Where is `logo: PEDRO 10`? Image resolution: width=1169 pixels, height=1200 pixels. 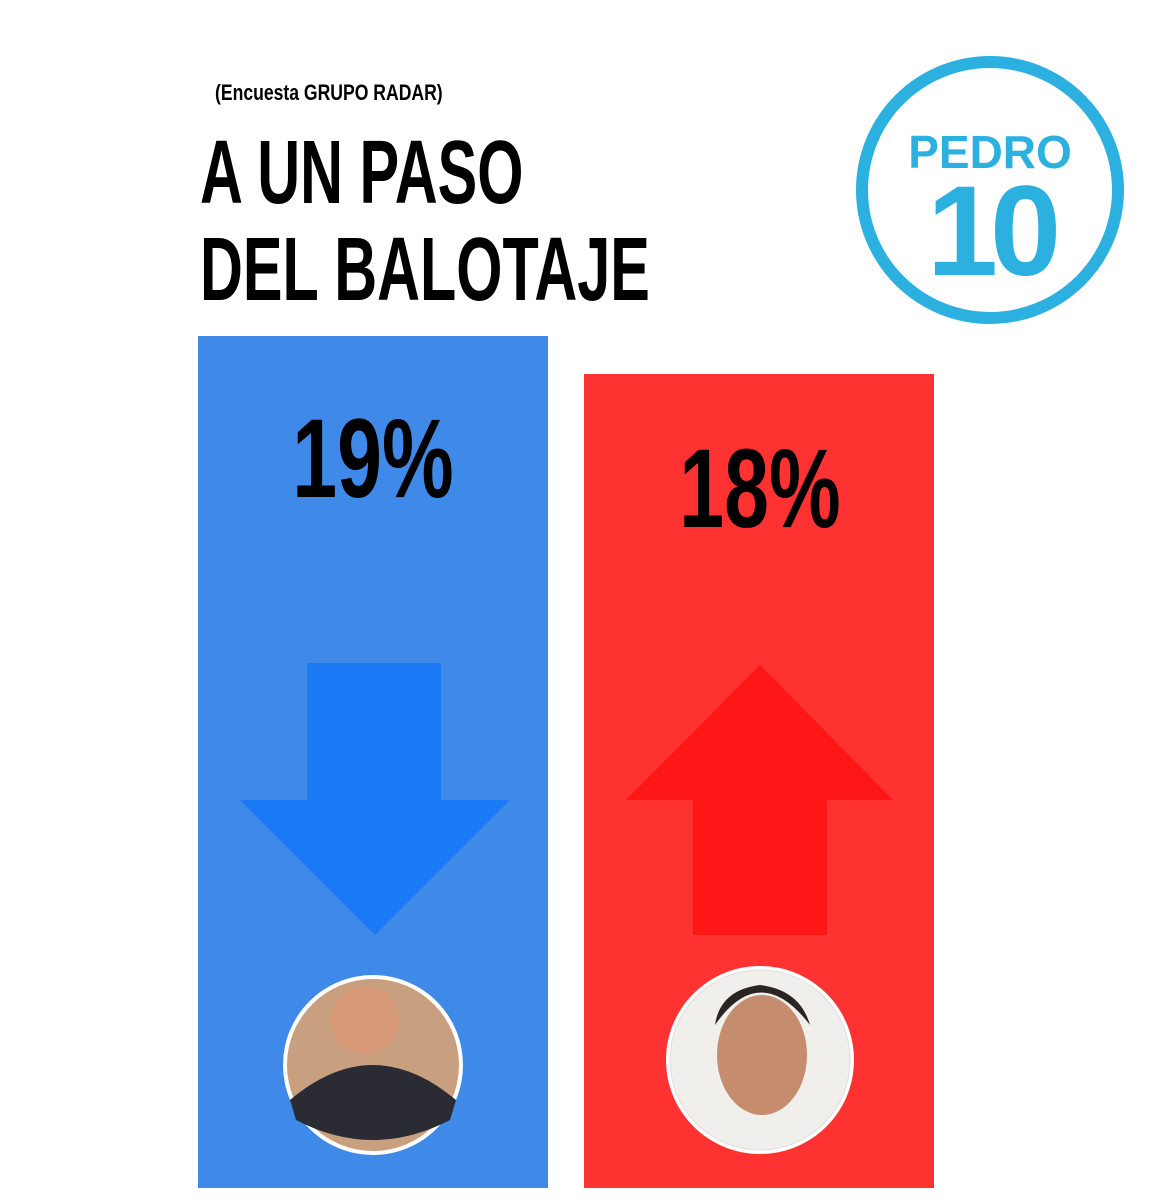
logo: PEDRO 10 is located at coordinates (990, 190).